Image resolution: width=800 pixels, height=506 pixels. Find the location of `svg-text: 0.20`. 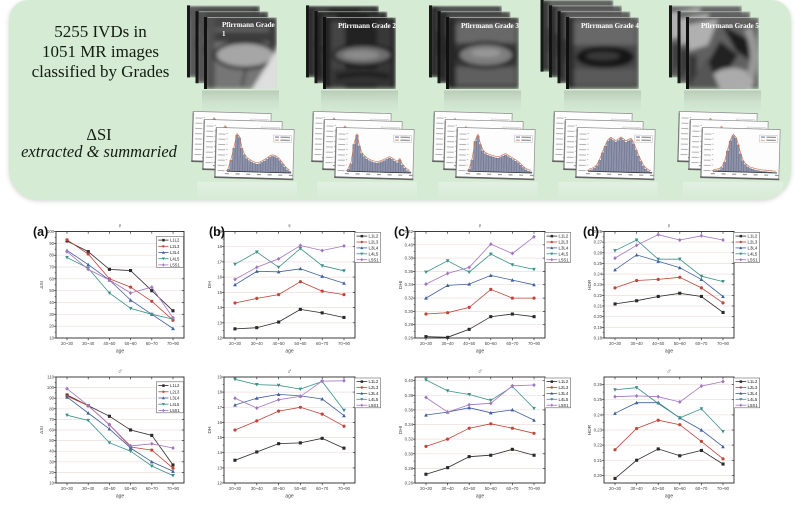

svg-text: 0.20 is located at coordinates (598, 316).